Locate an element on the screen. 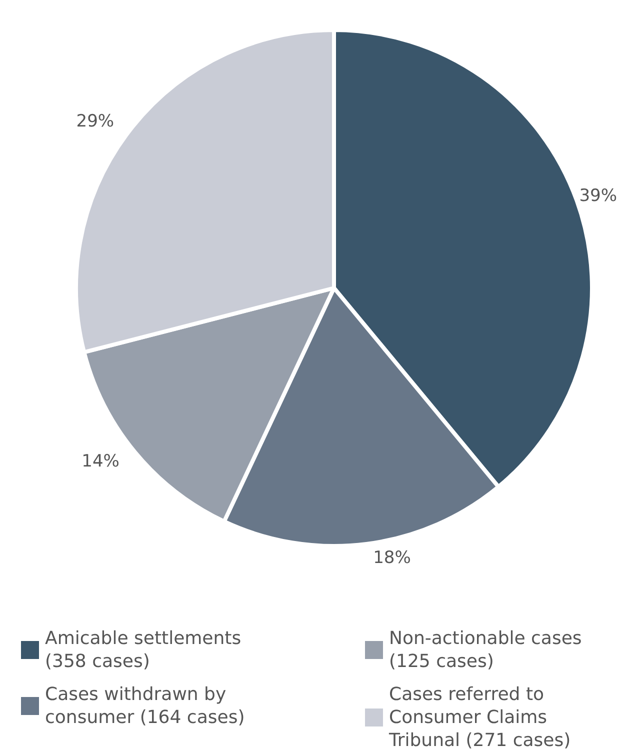 The height and width of the screenshot is (753, 623). data-label: 18% is located at coordinates (392, 558).